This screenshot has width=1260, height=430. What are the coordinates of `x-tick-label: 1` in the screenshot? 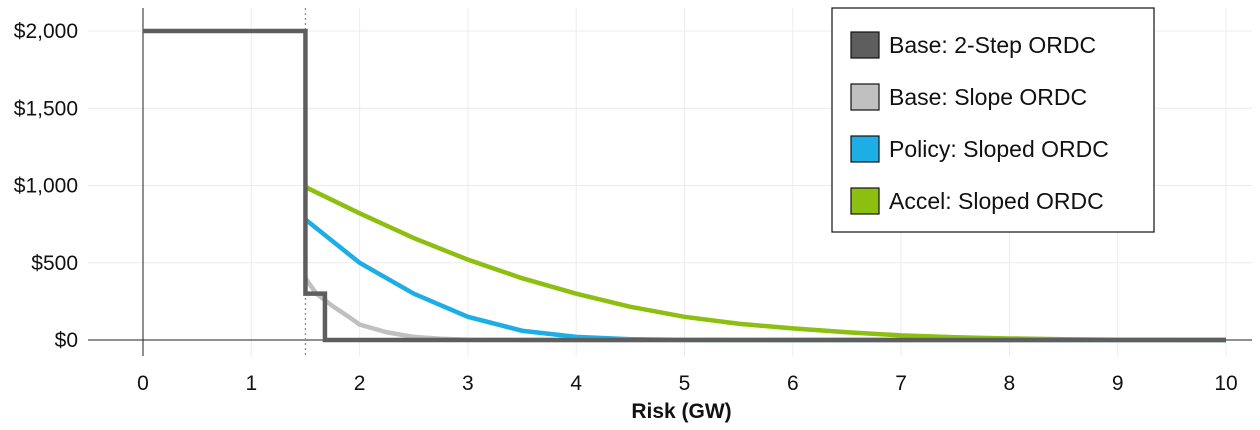 It's located at (251, 383).